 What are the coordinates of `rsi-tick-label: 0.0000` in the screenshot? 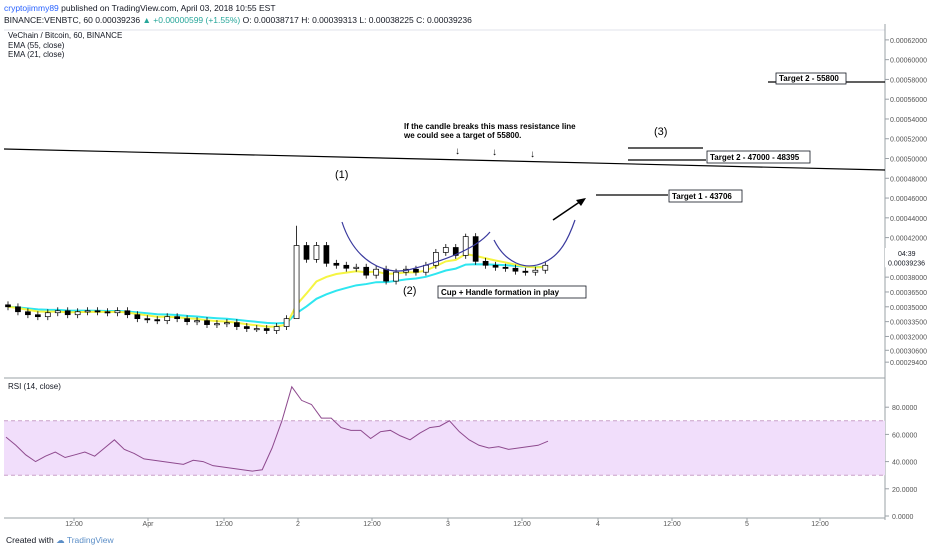 It's located at (903, 517).